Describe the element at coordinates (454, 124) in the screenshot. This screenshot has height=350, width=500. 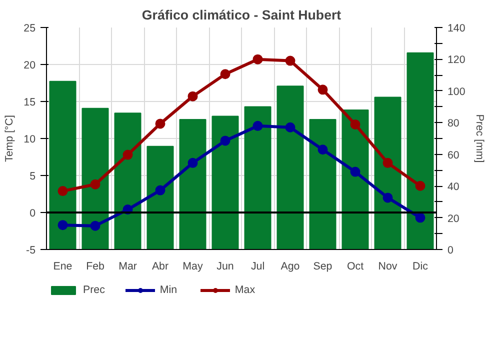
I see `y2-tick-label: 80` at that location.